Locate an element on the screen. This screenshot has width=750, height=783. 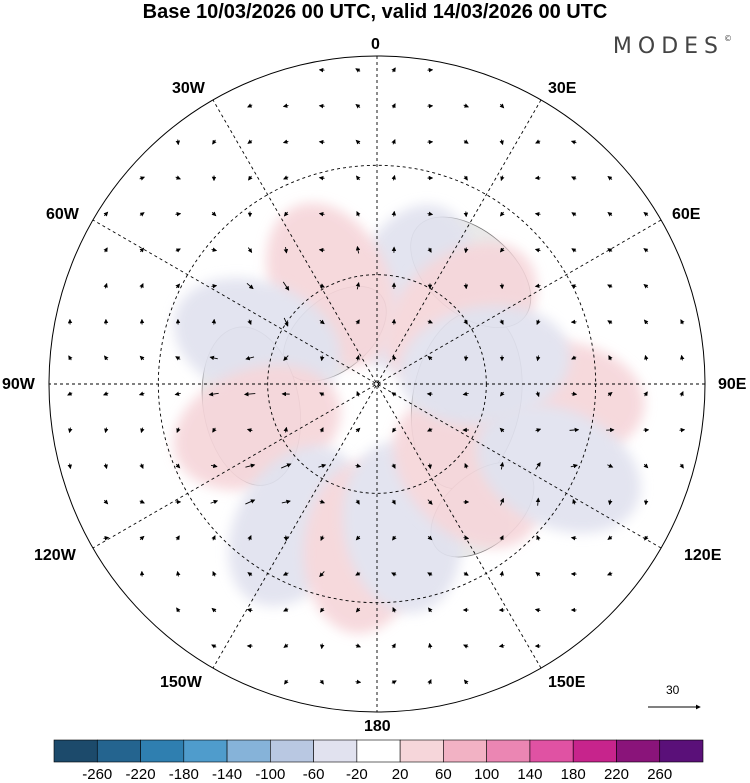
colorbar-tick-label: -260 is located at coordinates (97, 774).